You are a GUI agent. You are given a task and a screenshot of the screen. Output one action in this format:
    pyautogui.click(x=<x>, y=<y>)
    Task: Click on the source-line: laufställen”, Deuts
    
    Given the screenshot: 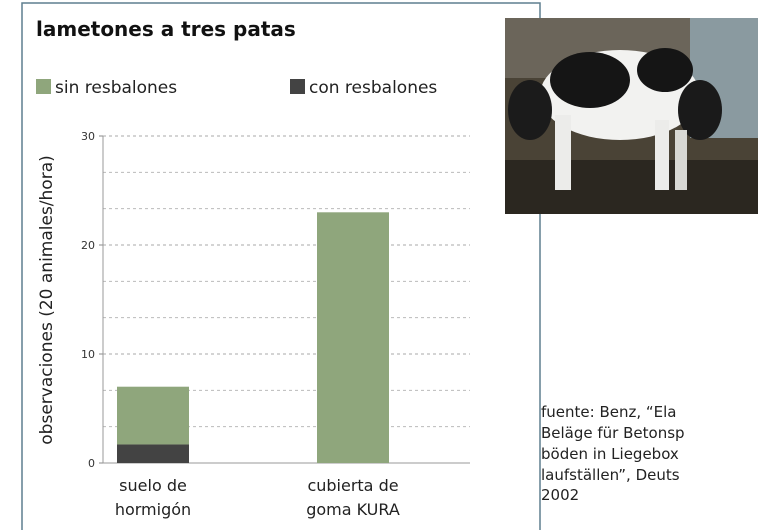 What is the action you would take?
    pyautogui.click(x=610, y=475)
    